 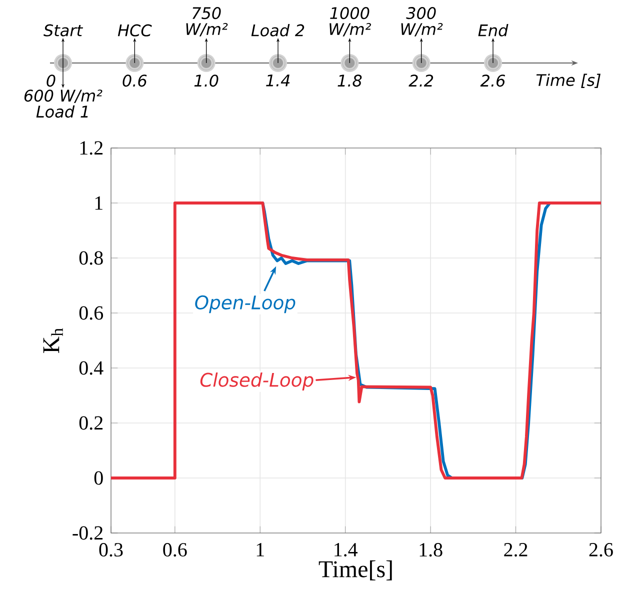 What do you see at coordinates (422, 21) in the screenshot?
I see `text: 300 W/m²` at bounding box center [422, 21].